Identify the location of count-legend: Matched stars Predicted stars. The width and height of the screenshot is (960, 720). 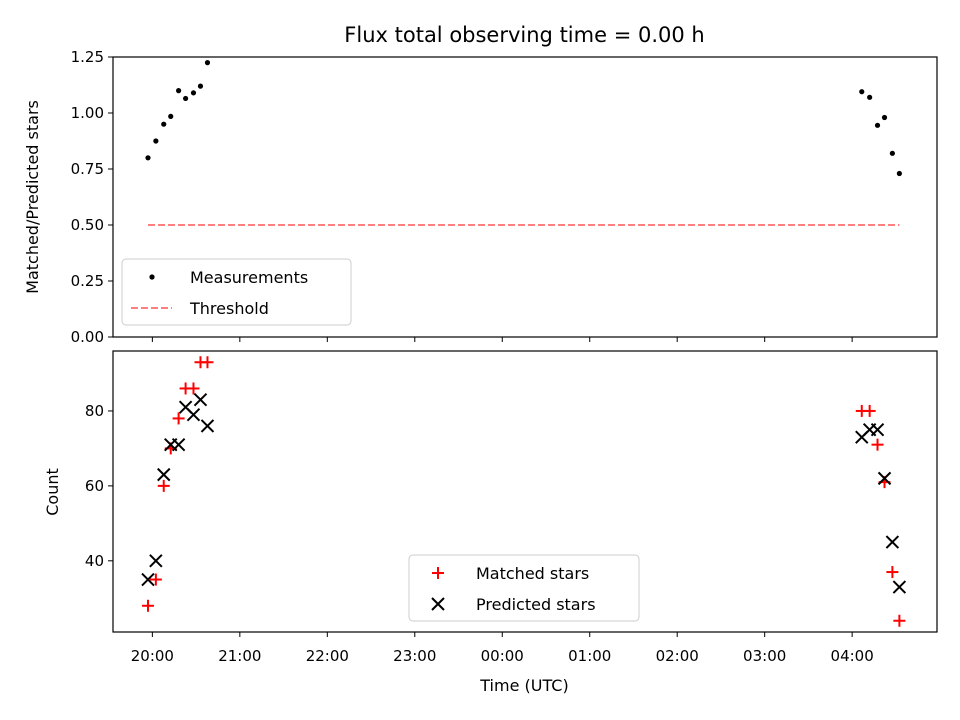
(524, 588).